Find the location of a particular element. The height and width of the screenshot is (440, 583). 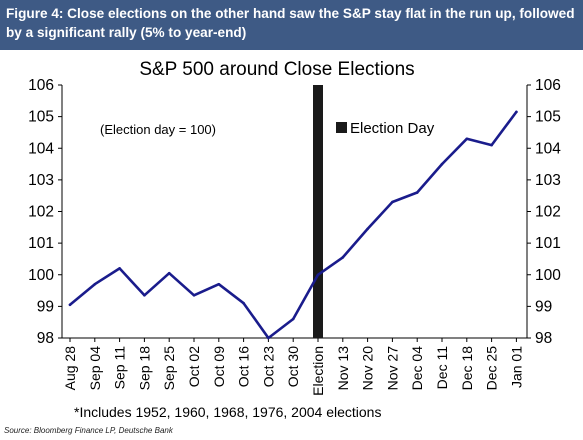

chart-annotation: (Election day = 100) is located at coordinates (158, 129).